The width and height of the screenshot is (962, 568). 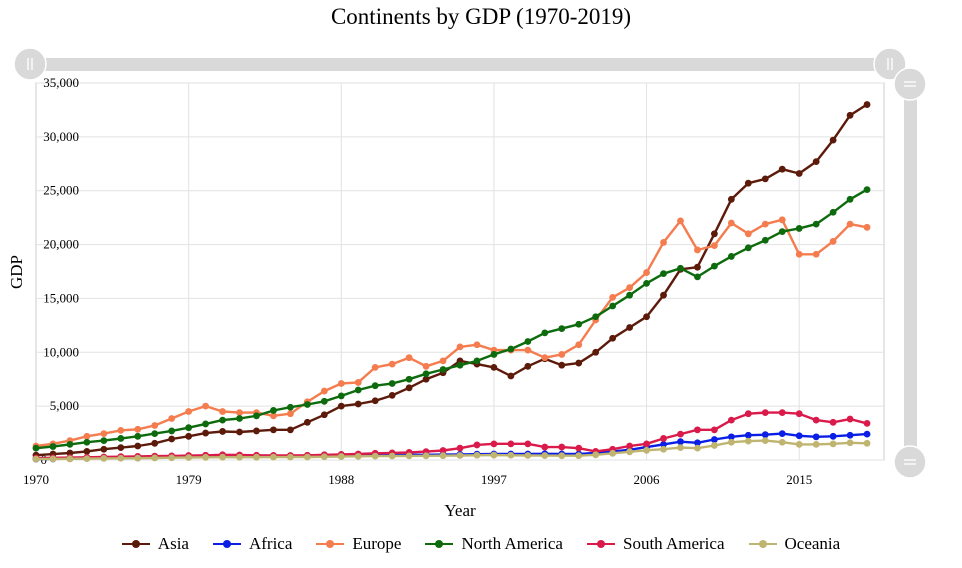 What do you see at coordinates (155, 544) in the screenshot?
I see `legend-item-asia: Asia` at bounding box center [155, 544].